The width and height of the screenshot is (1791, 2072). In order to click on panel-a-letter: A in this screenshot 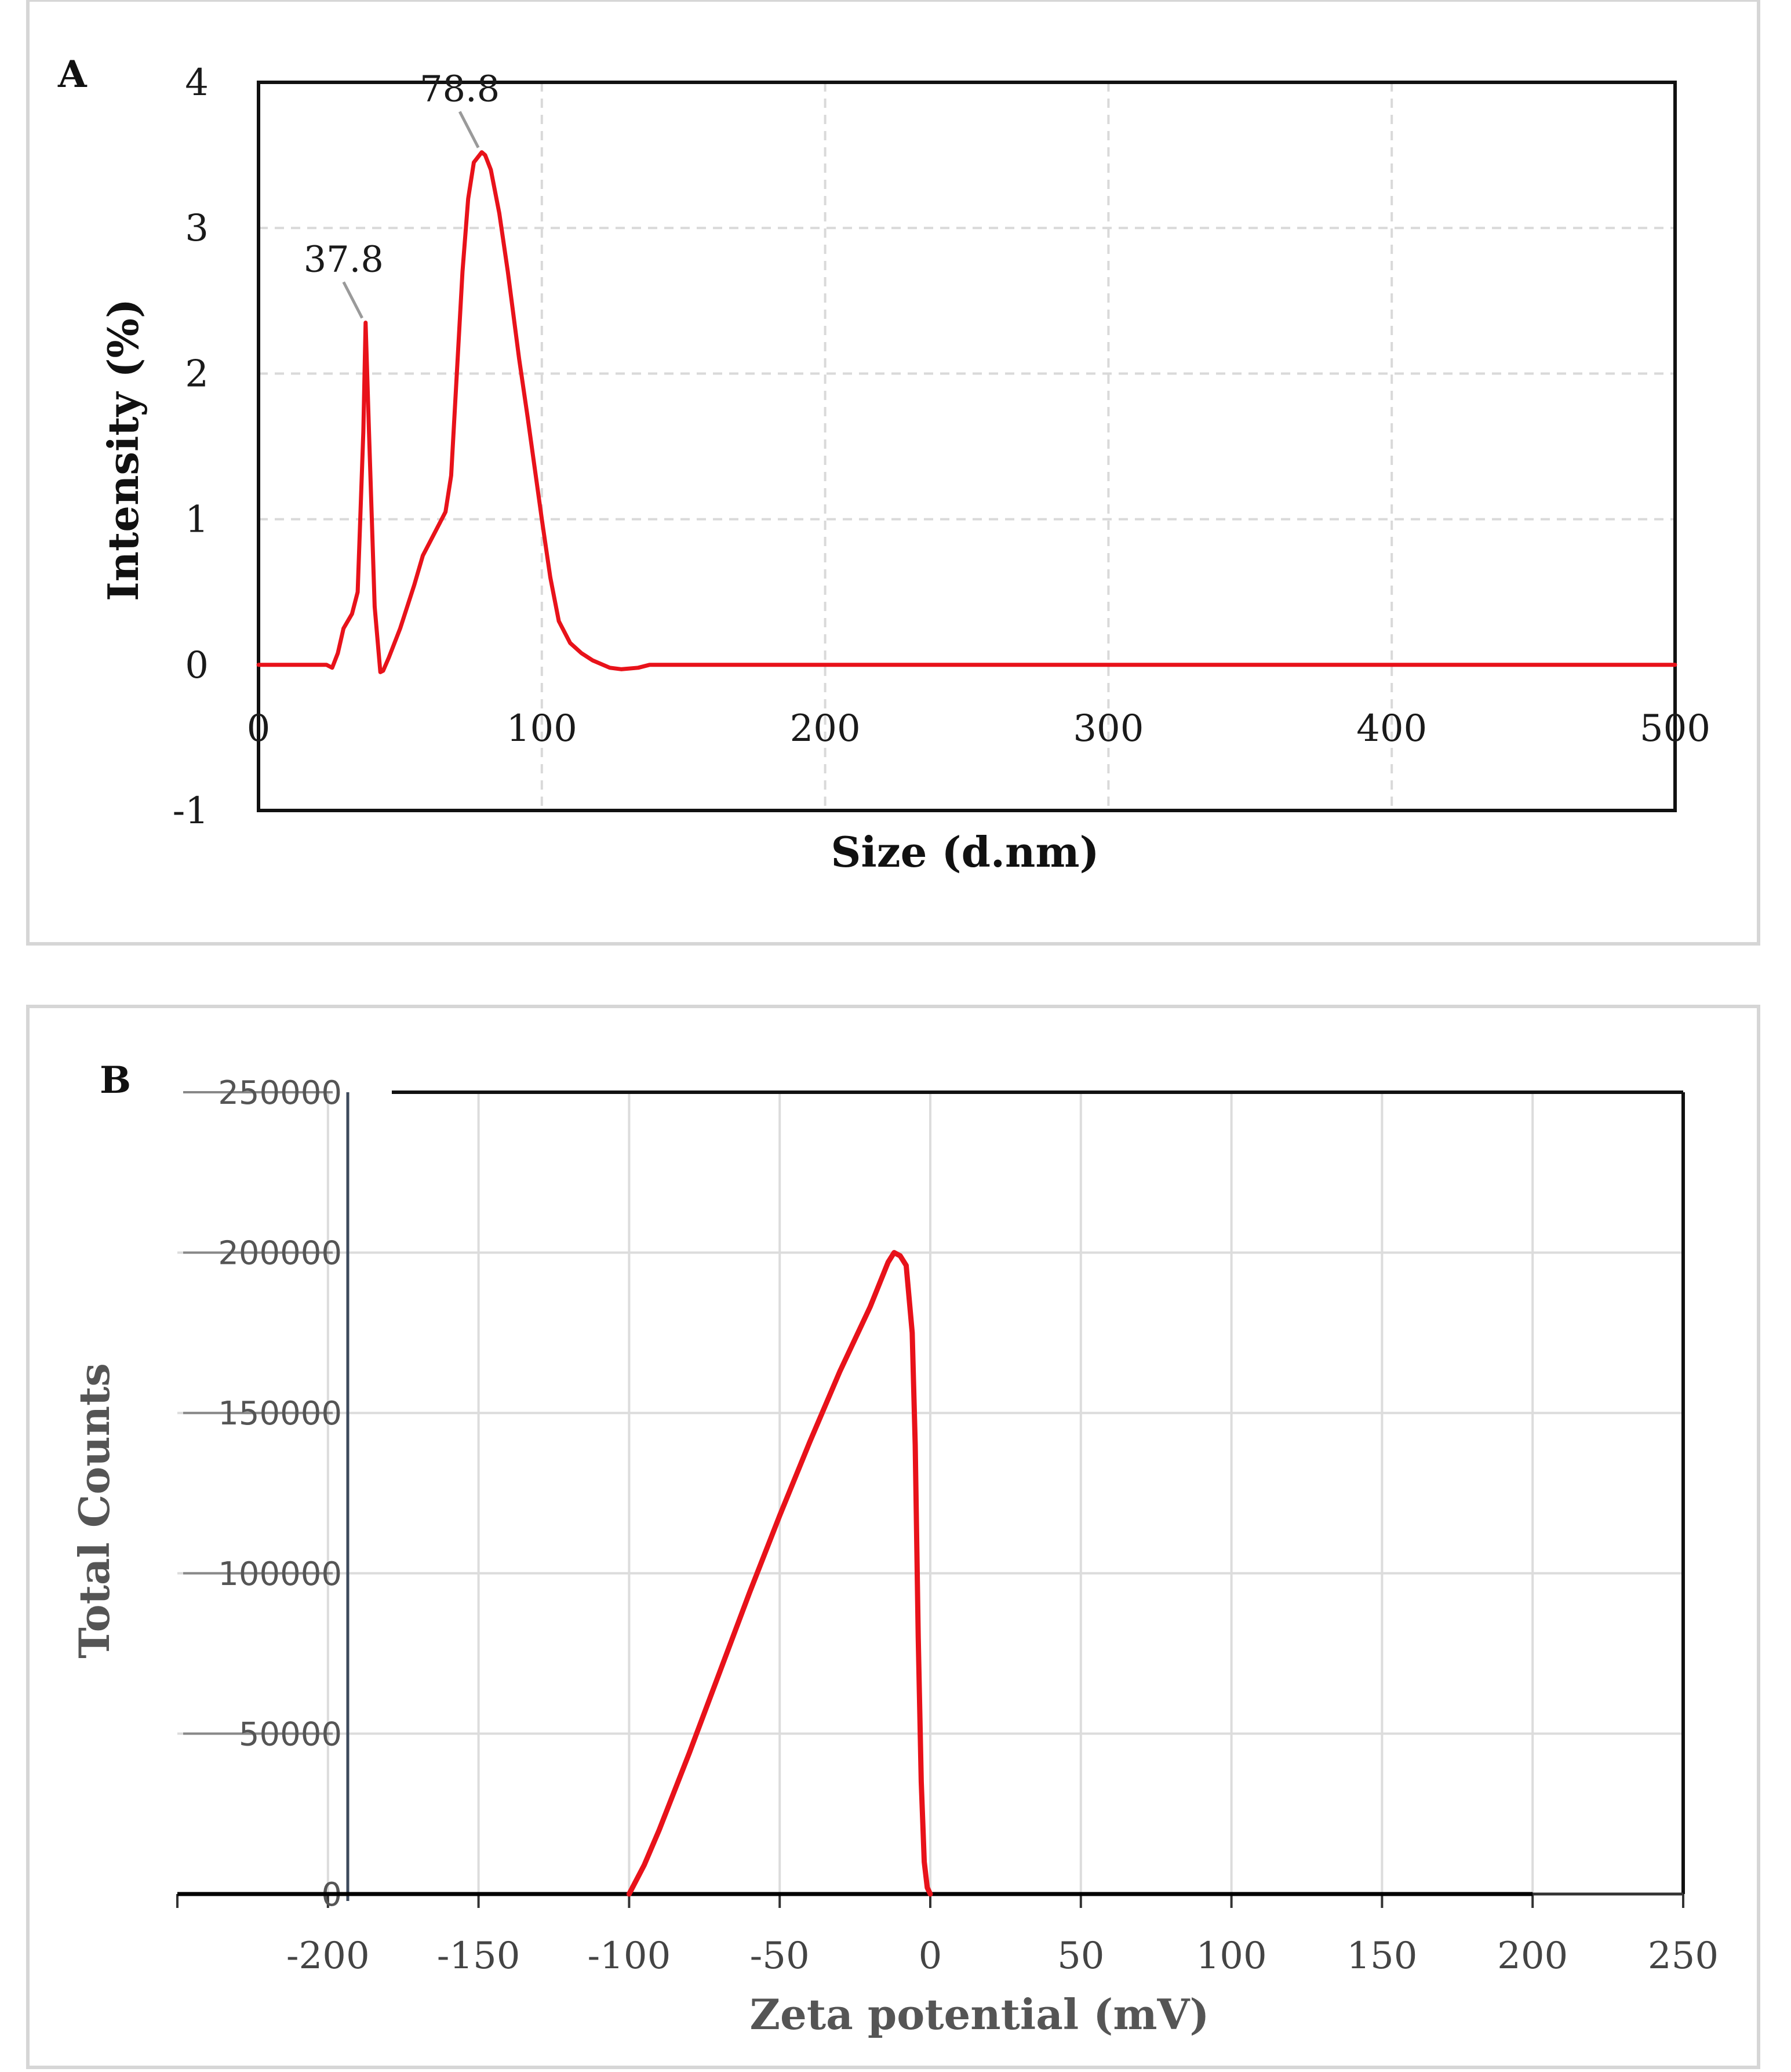, I will do `click(73, 75)`.